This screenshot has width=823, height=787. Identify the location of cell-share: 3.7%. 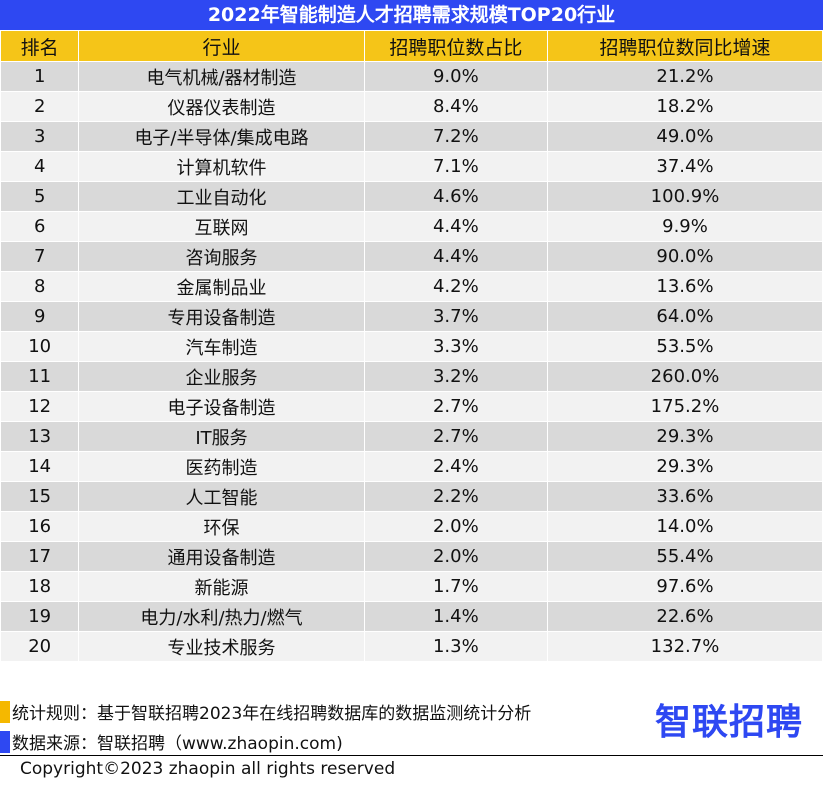
(455, 316).